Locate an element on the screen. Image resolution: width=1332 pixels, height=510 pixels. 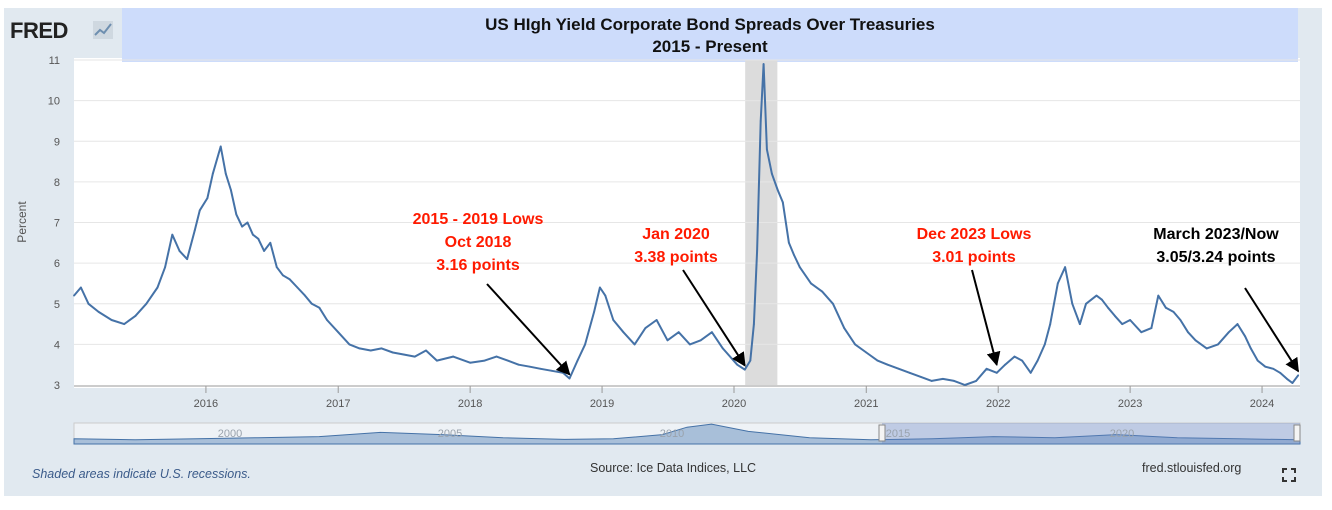
navigator-tick-label: 2020 is located at coordinates (1122, 434).